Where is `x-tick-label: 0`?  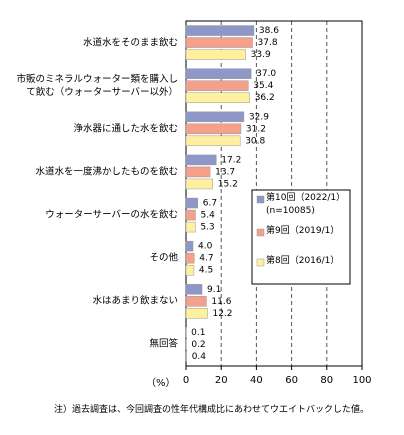 x-tick-label: 0 is located at coordinates (186, 380).